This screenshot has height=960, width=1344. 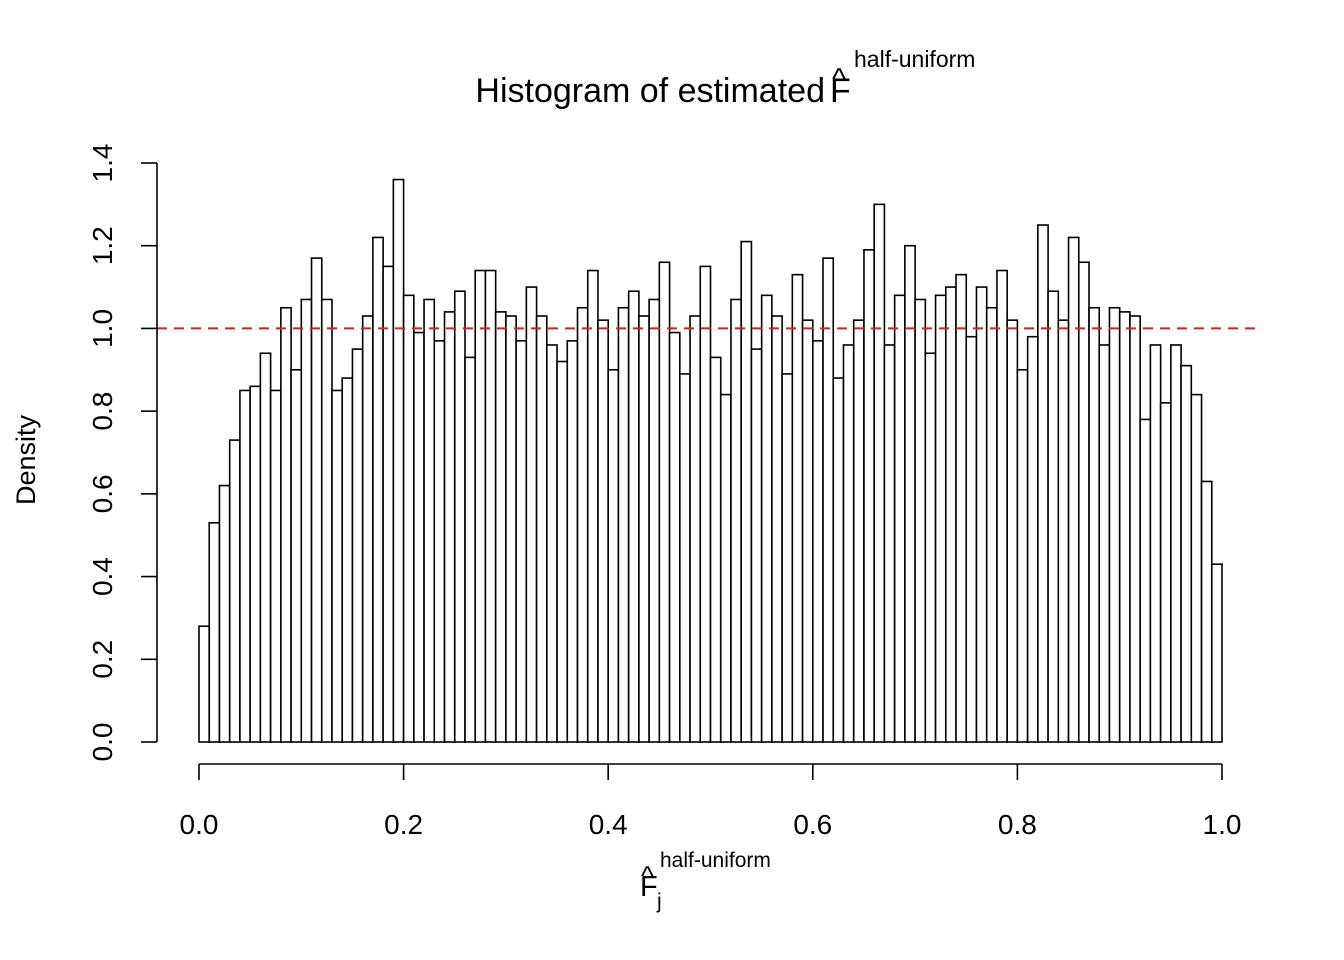 What do you see at coordinates (122, 452) in the screenshot?
I see `y-axis: 0.0 0.2 0.4 0.6 0.8 1.0 1.2 1.4` at bounding box center [122, 452].